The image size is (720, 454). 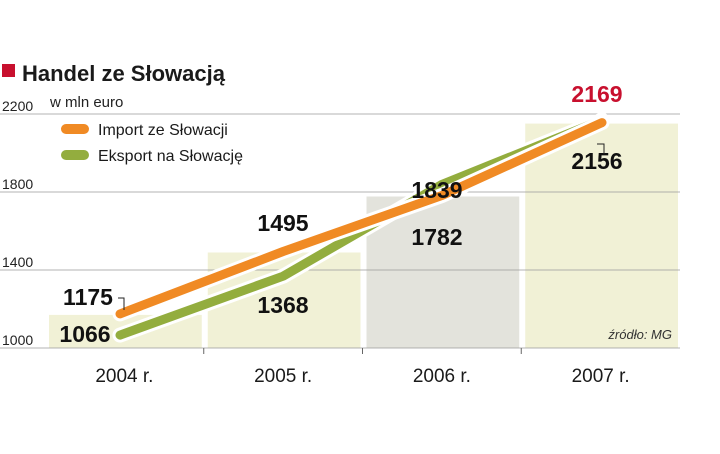 I want to click on y-axis: 1000 1400 1800 2200, so click(x=17, y=223).